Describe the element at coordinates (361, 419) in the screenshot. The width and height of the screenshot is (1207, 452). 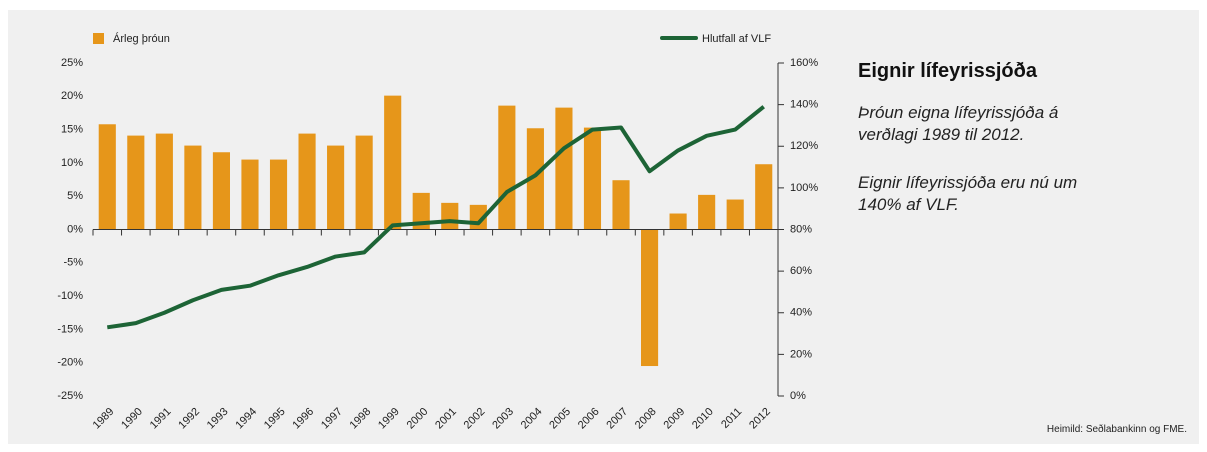
I see `x-tick-label: 1998` at that location.